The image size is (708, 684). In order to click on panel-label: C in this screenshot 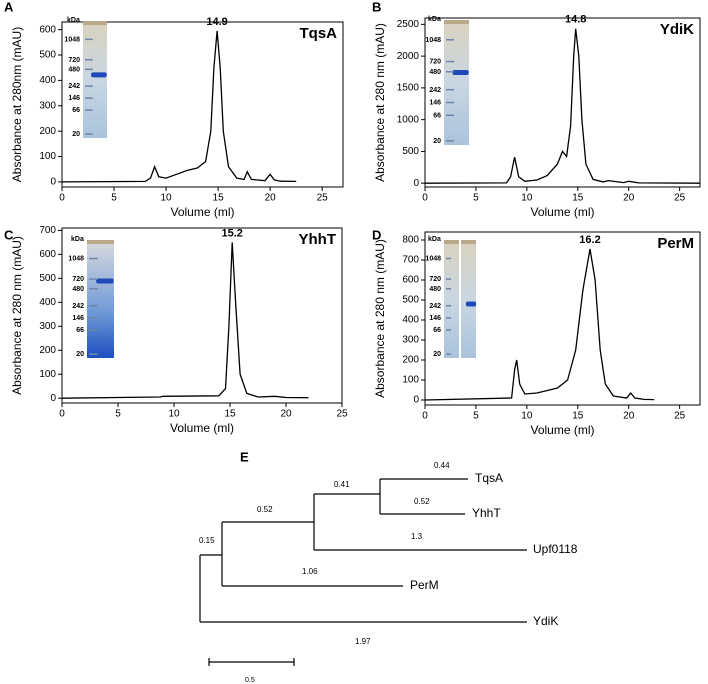, I will do `click(9, 234)`.